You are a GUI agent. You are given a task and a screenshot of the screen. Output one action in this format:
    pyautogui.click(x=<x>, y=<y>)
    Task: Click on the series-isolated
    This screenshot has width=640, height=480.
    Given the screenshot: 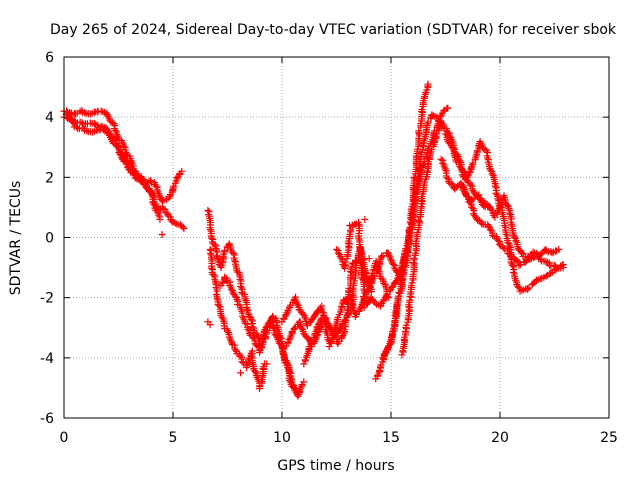 What is the action you would take?
    pyautogui.click(x=265, y=296)
    